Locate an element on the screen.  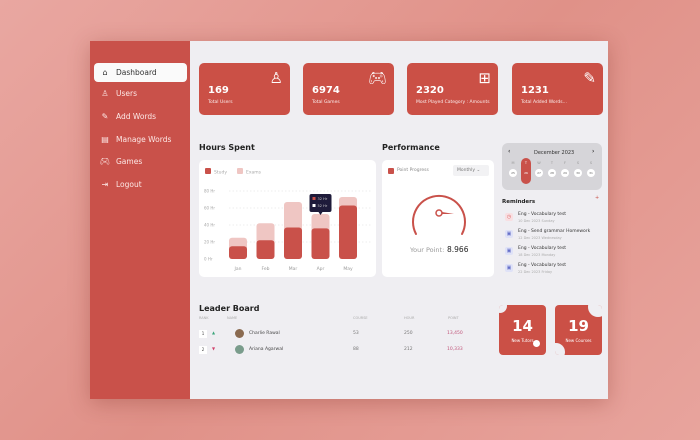
y-tick-label: 0 Hr is located at coordinates (208, 259).